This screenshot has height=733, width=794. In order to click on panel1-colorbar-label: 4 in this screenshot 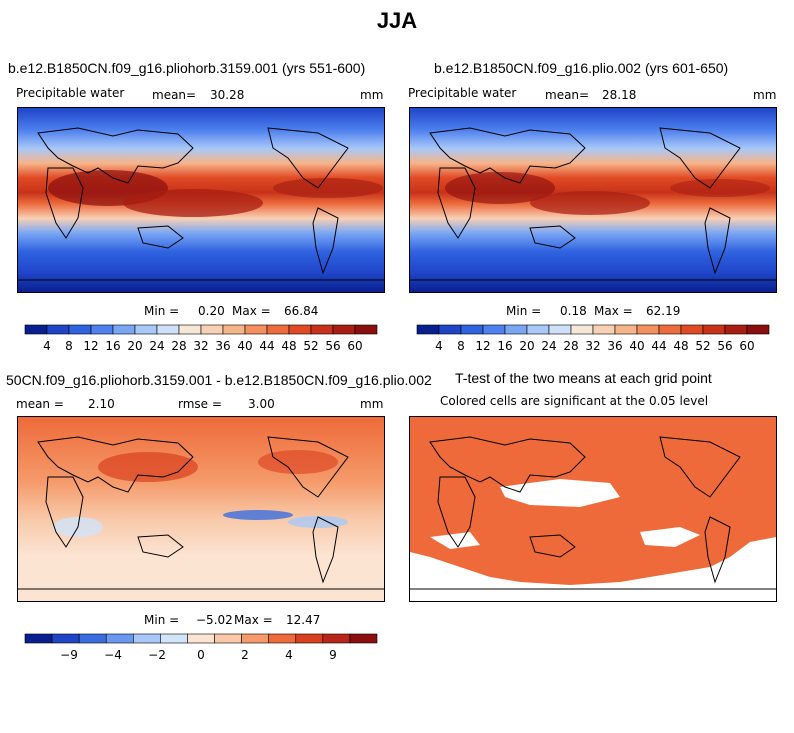, I will do `click(47, 346)`.